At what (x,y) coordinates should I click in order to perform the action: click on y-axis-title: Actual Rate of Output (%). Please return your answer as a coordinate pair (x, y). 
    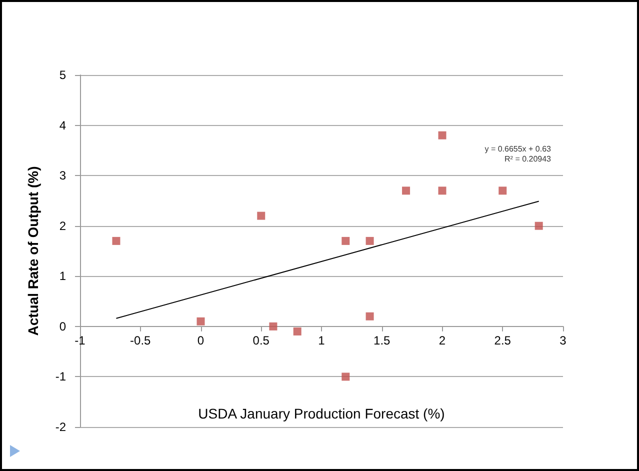
    Looking at the image, I should click on (33, 251).